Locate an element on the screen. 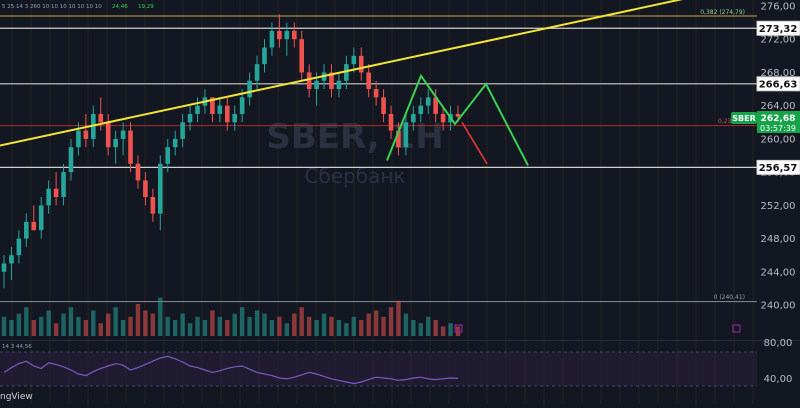 The image size is (800, 408). watermark-name: Сбербанк is located at coordinates (354, 176).